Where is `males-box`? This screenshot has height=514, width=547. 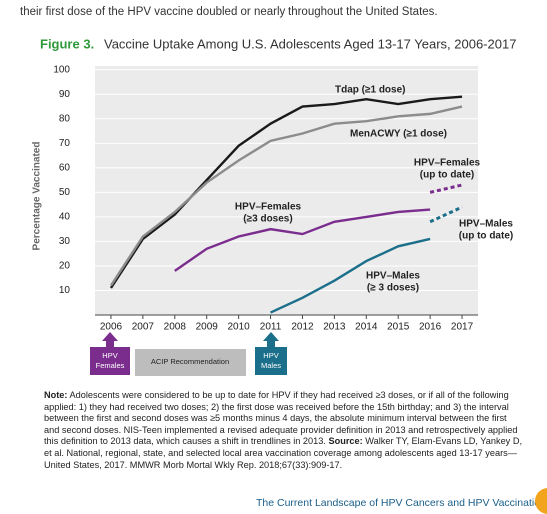 males-box is located at coordinates (271, 361).